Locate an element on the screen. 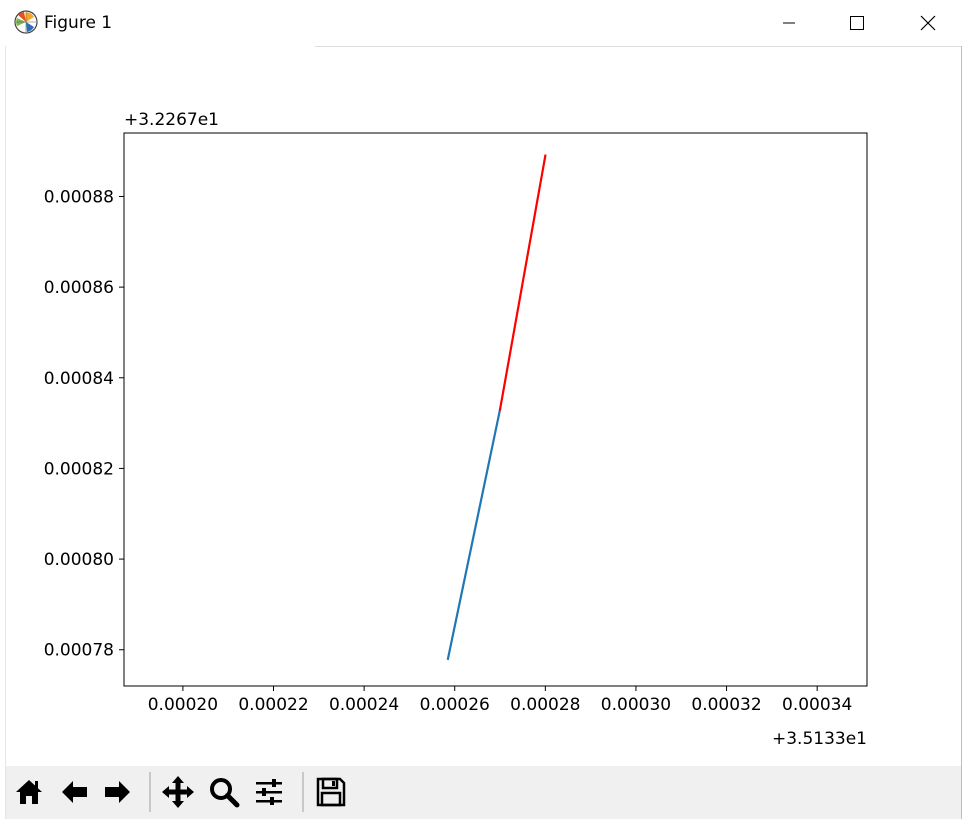 This screenshot has height=819, width=973. sliders-icon is located at coordinates (269, 792).